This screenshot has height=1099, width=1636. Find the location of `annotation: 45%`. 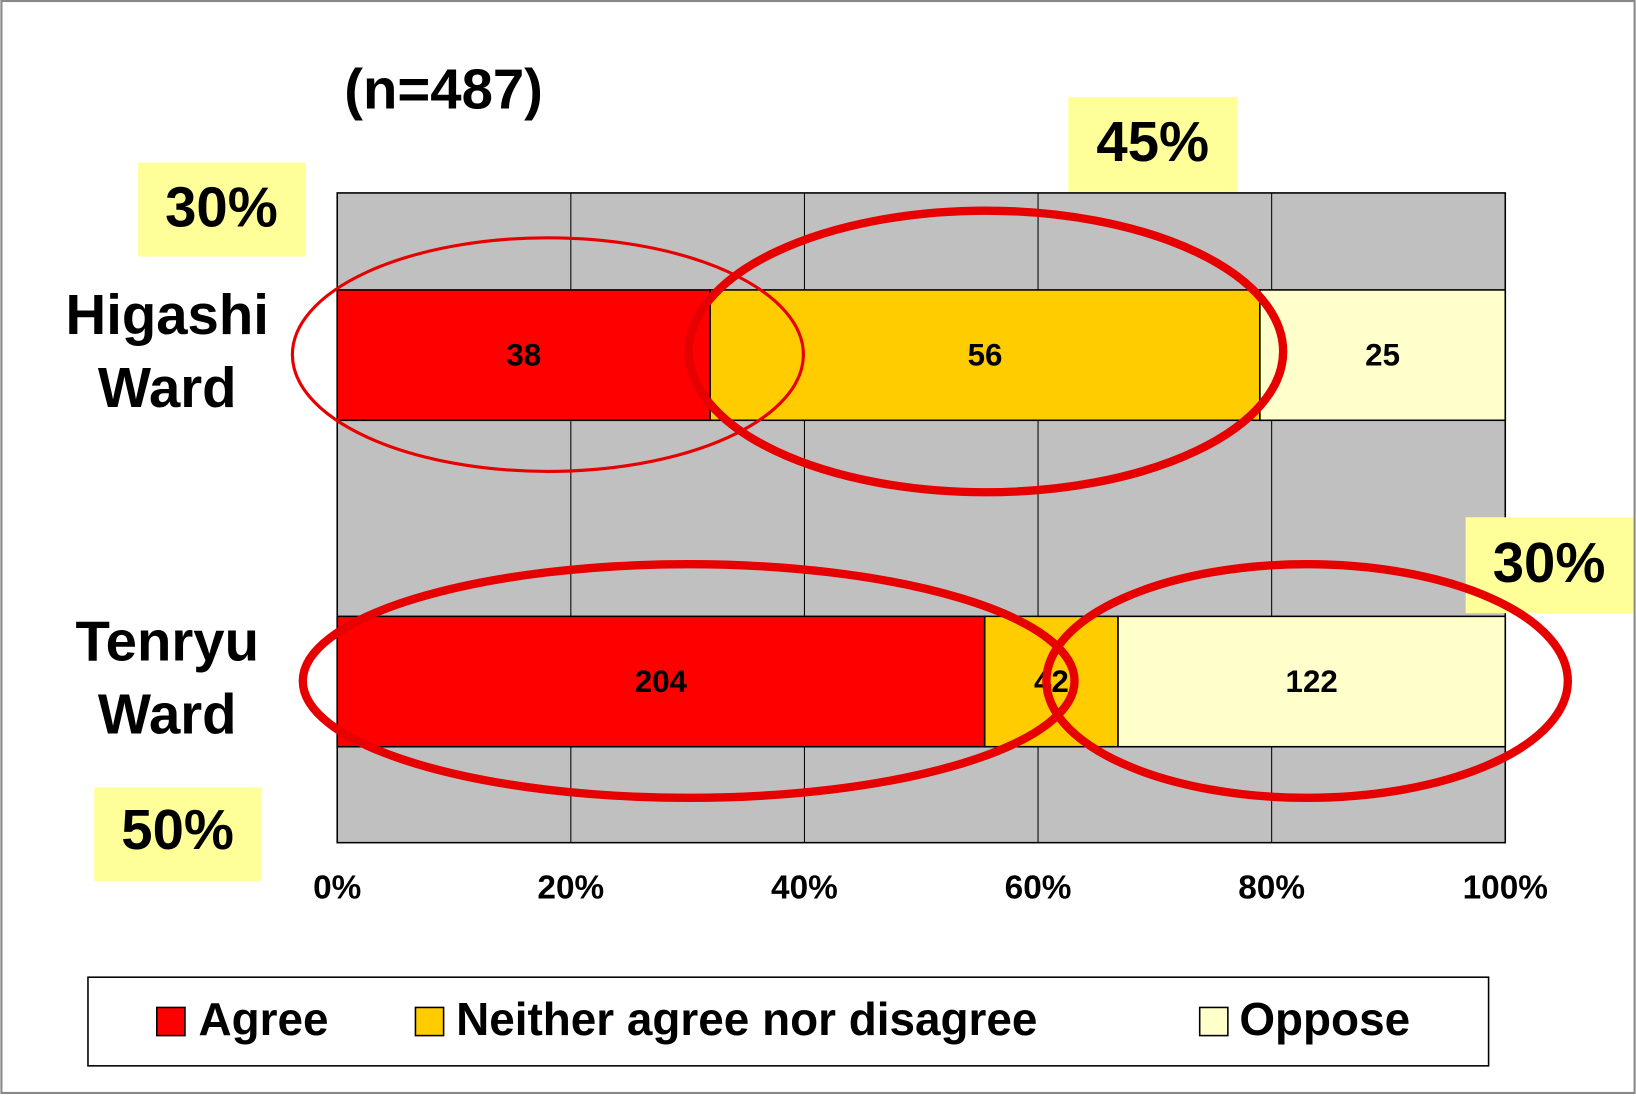

annotation: 45% is located at coordinates (1152, 141).